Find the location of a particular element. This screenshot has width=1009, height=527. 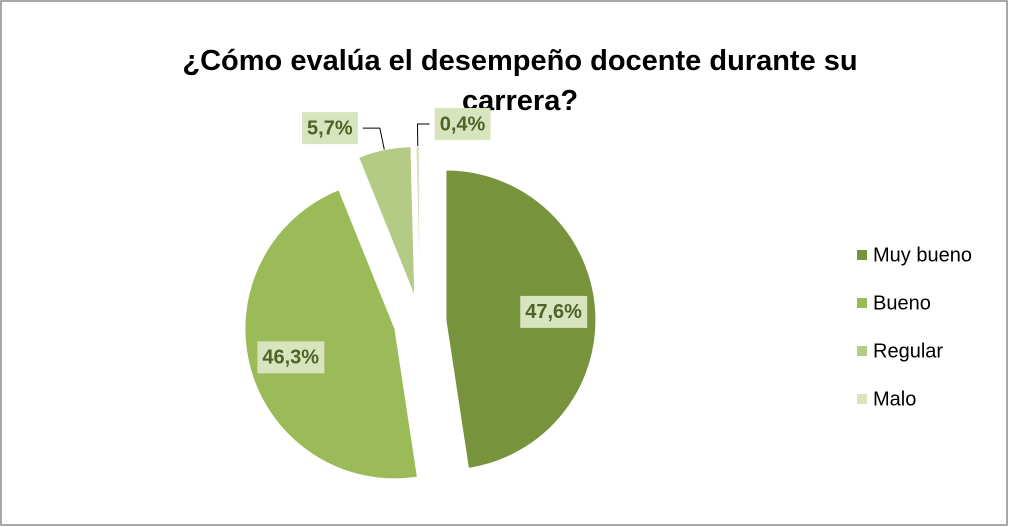

data-label: 46,3% is located at coordinates (290, 358).